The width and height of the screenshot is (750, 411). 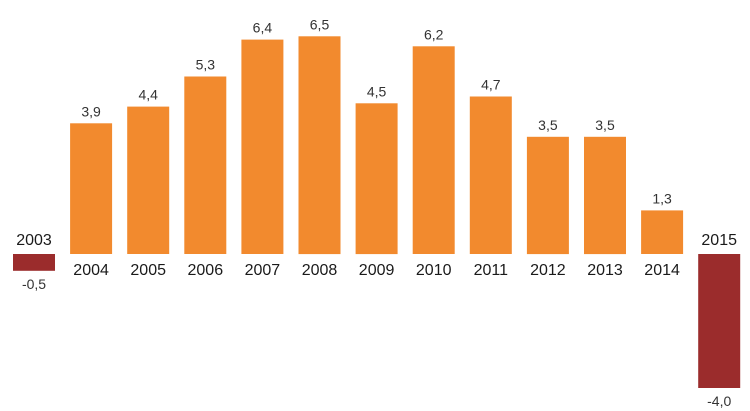 What do you see at coordinates (605, 195) in the screenshot?
I see `bar-2013` at bounding box center [605, 195].